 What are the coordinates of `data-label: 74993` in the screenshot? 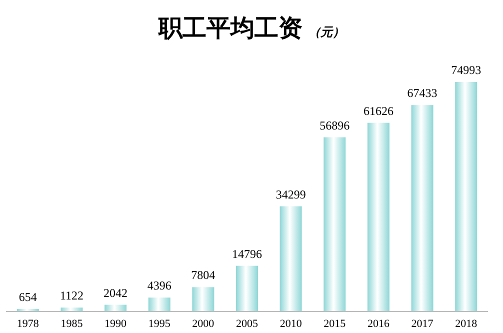 It's located at (466, 70).